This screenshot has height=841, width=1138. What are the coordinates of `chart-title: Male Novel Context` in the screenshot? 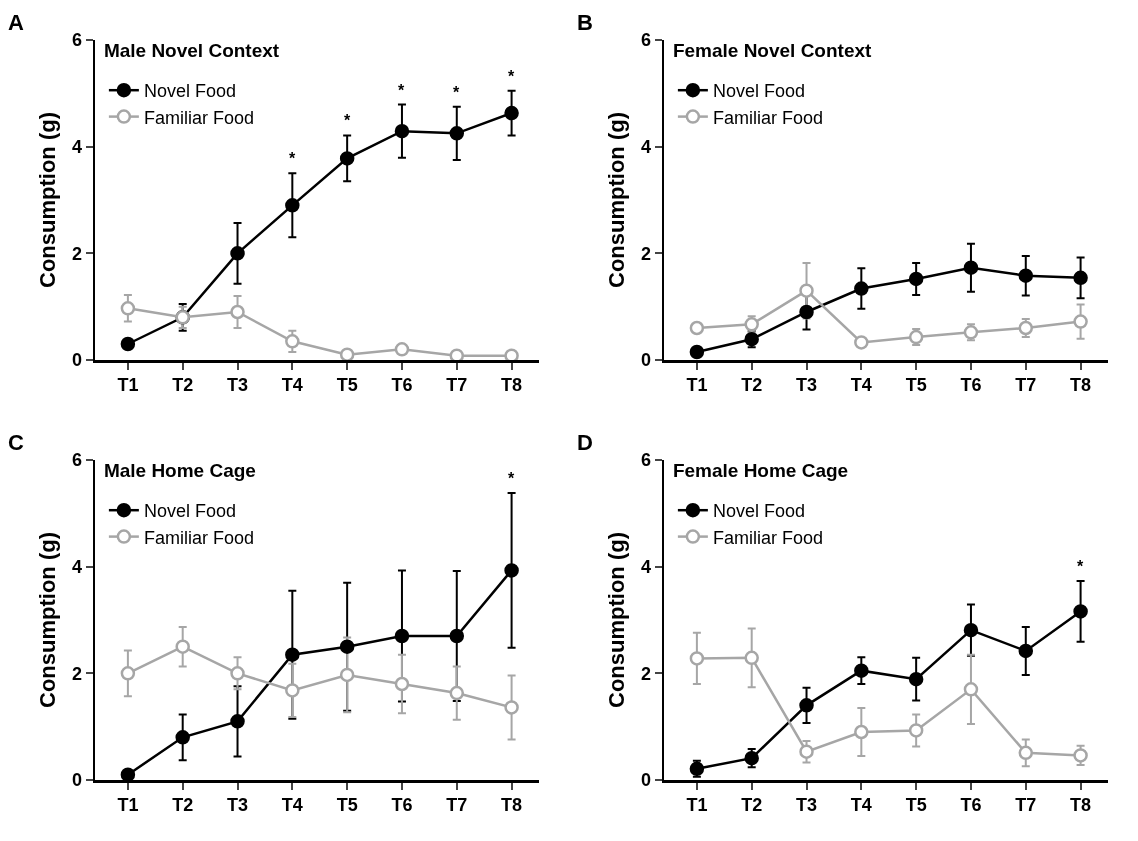 It's located at (191, 50).